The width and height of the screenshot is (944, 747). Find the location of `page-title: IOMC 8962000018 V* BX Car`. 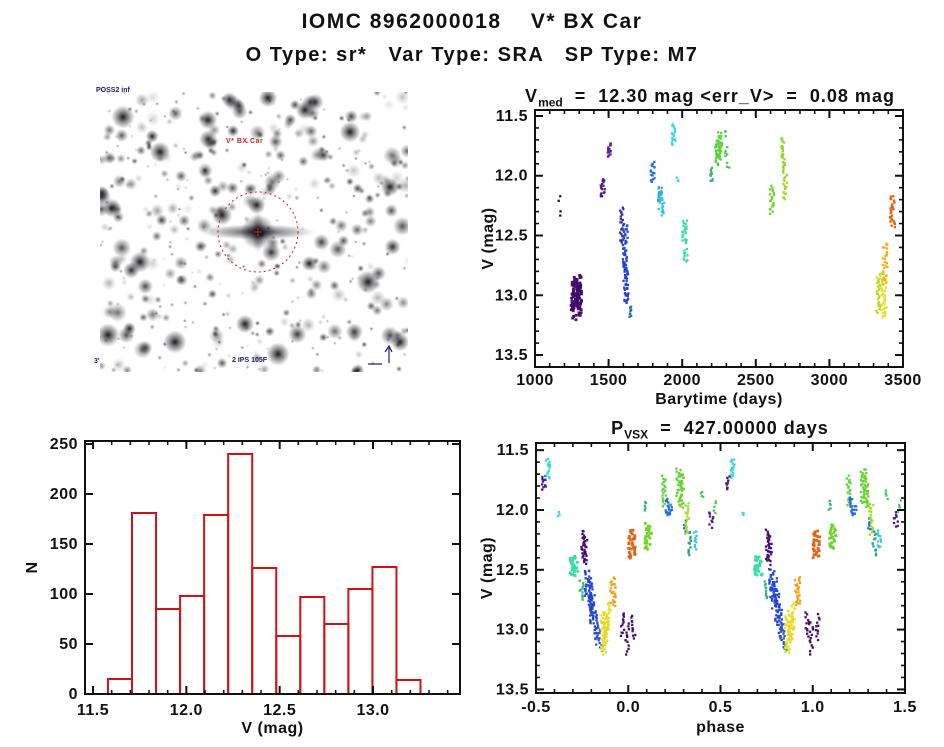

page-title: IOMC 8962000018 V* BX Car is located at coordinates (472, 21).